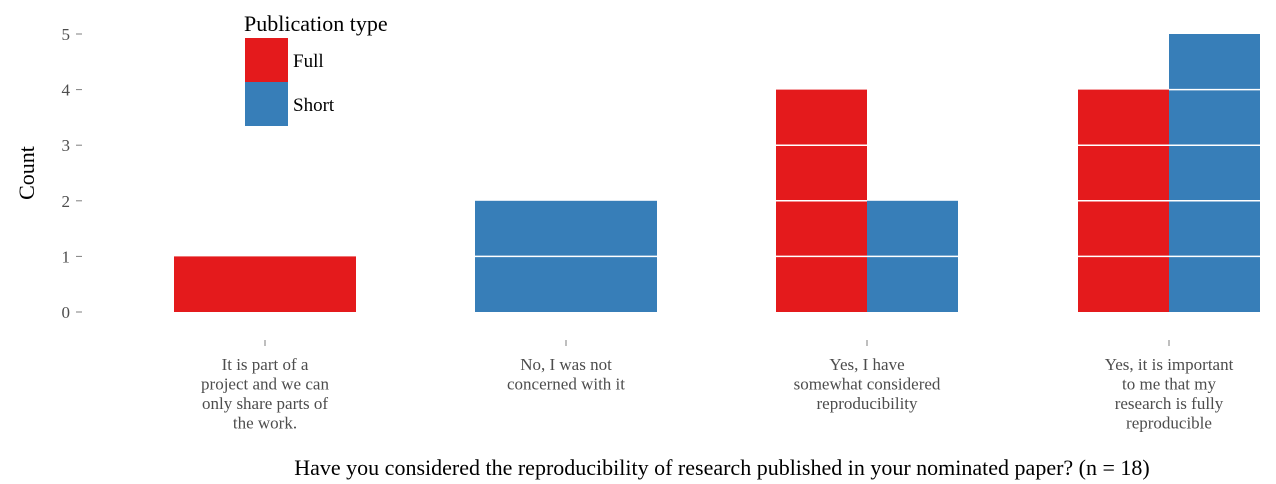 This screenshot has height=484, width=1276. Describe the element at coordinates (66, 201) in the screenshot. I see `y-tick-label: 2` at that location.